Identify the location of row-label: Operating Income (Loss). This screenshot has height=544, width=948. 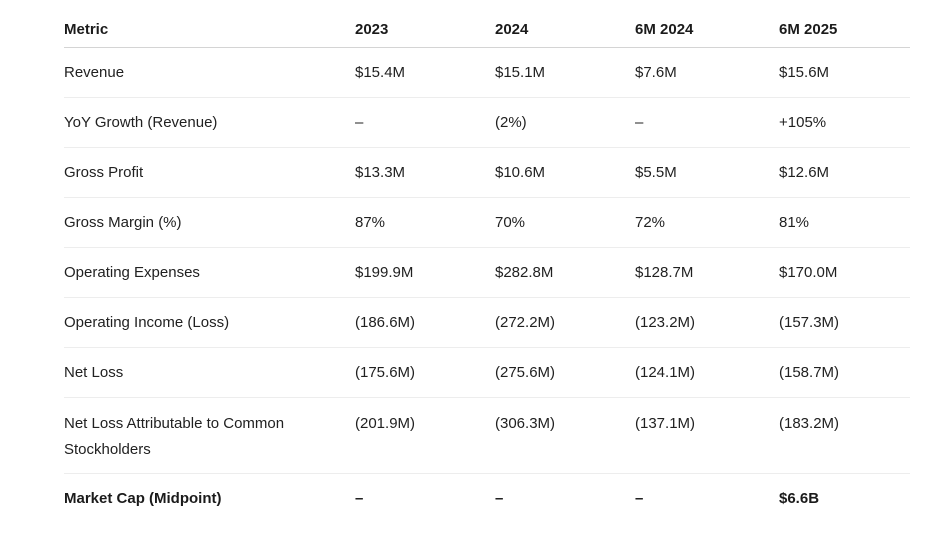
(209, 322).